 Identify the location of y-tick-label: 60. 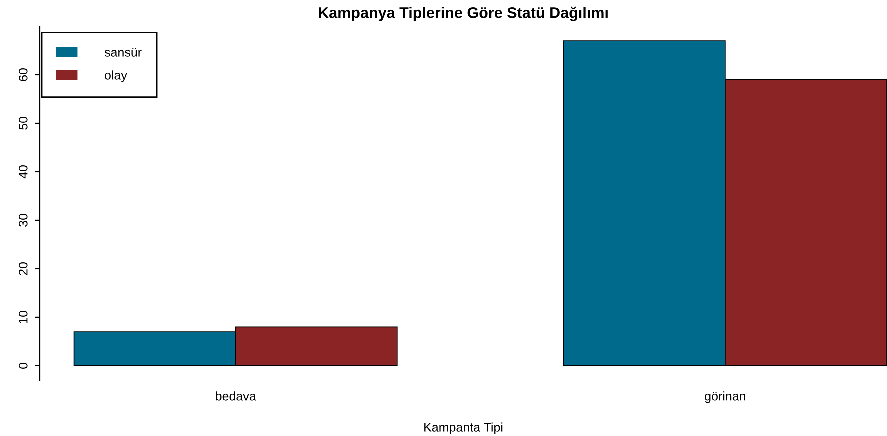
(23, 75).